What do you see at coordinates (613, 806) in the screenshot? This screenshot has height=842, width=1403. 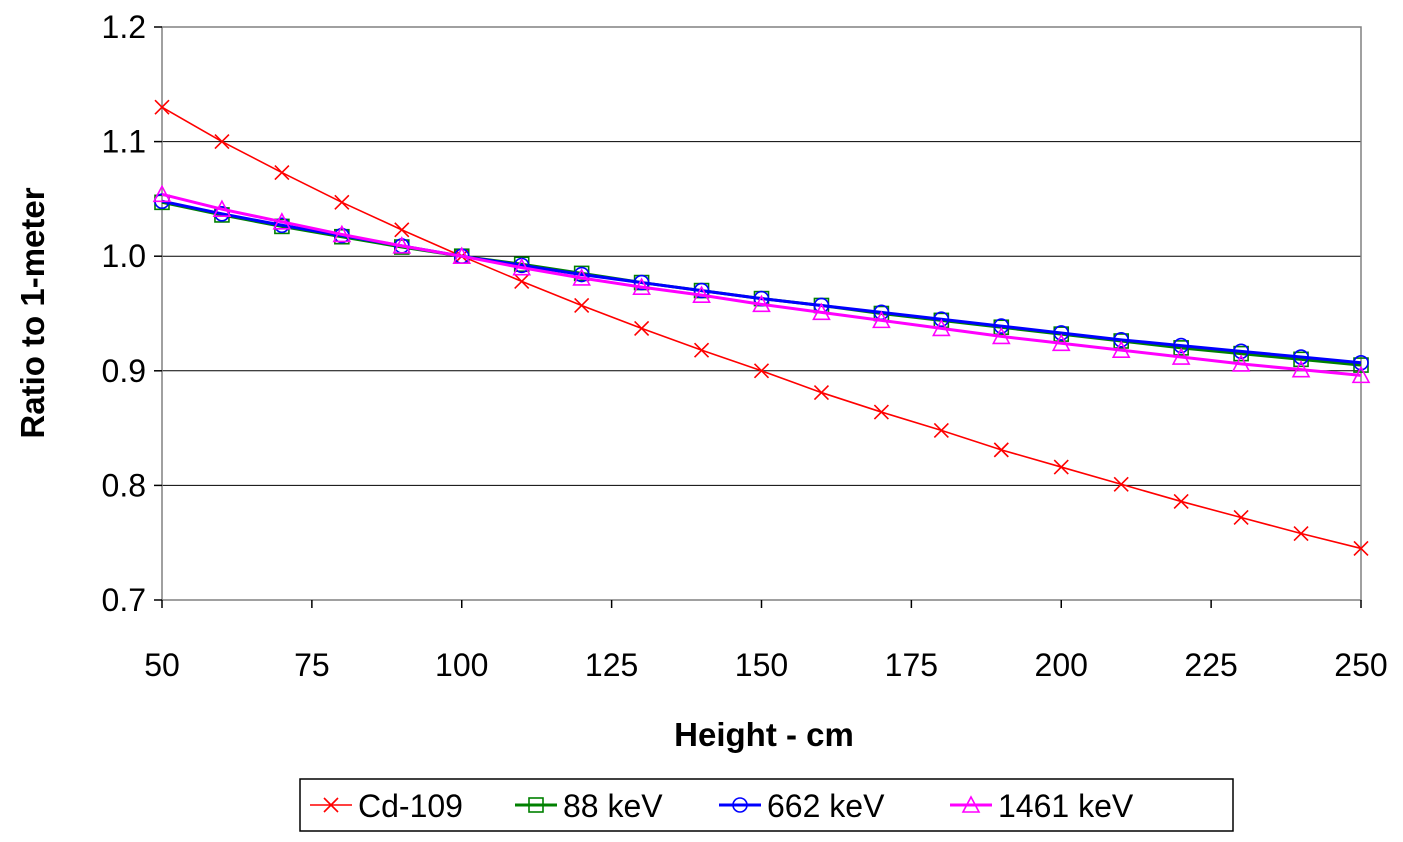 I see `legend-label: 88 keV` at bounding box center [613, 806].